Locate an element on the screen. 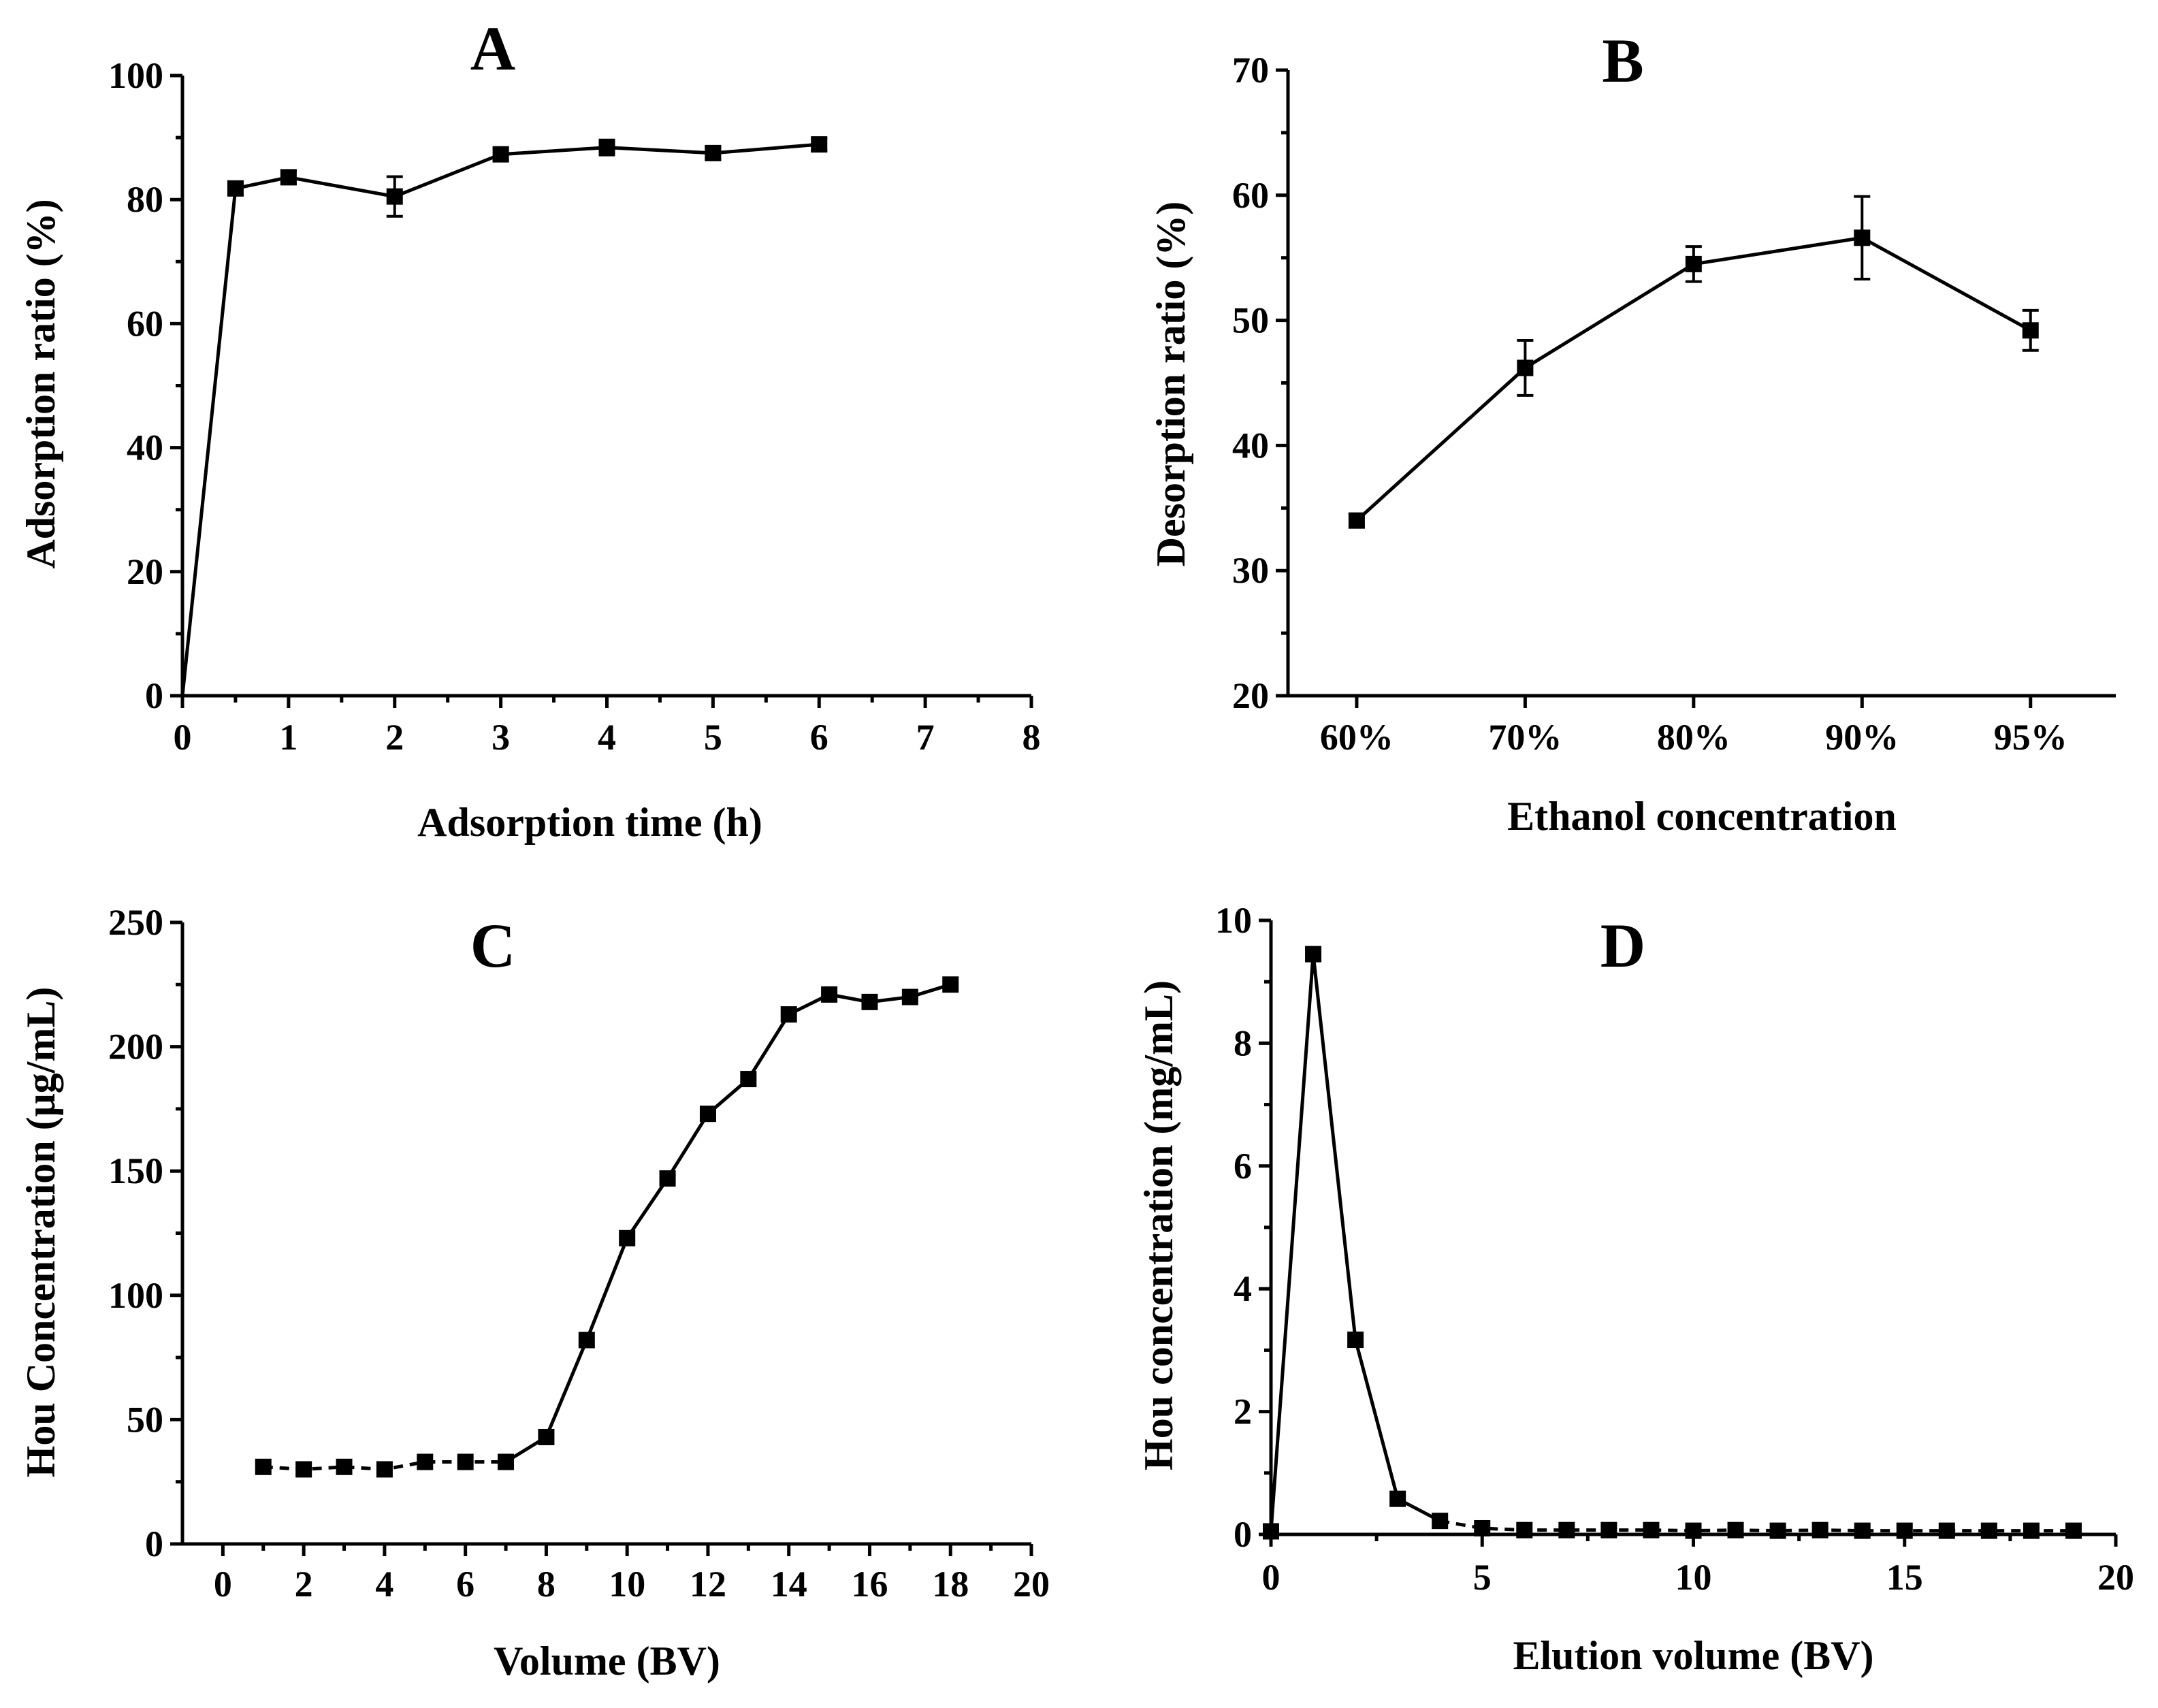 This screenshot has width=2158, height=1708. x-tick-label: 95% is located at coordinates (2031, 737).